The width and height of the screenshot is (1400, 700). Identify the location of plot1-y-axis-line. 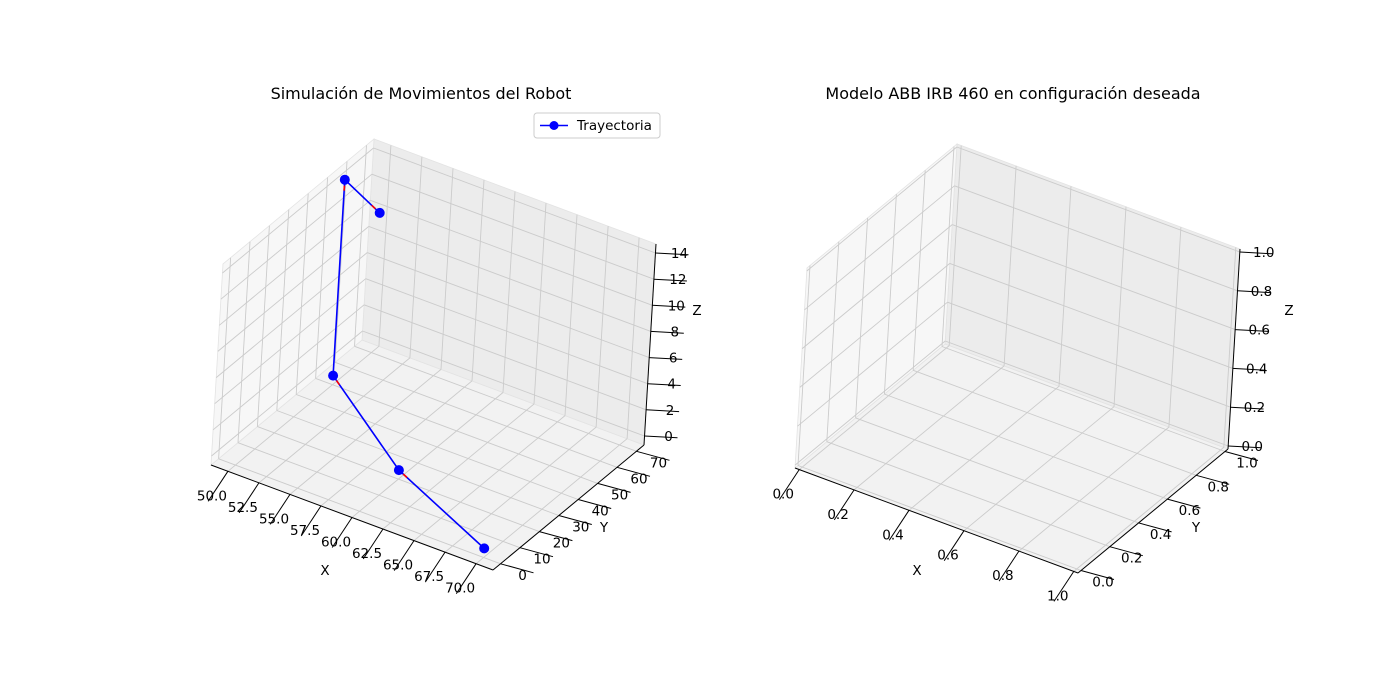
(568, 507).